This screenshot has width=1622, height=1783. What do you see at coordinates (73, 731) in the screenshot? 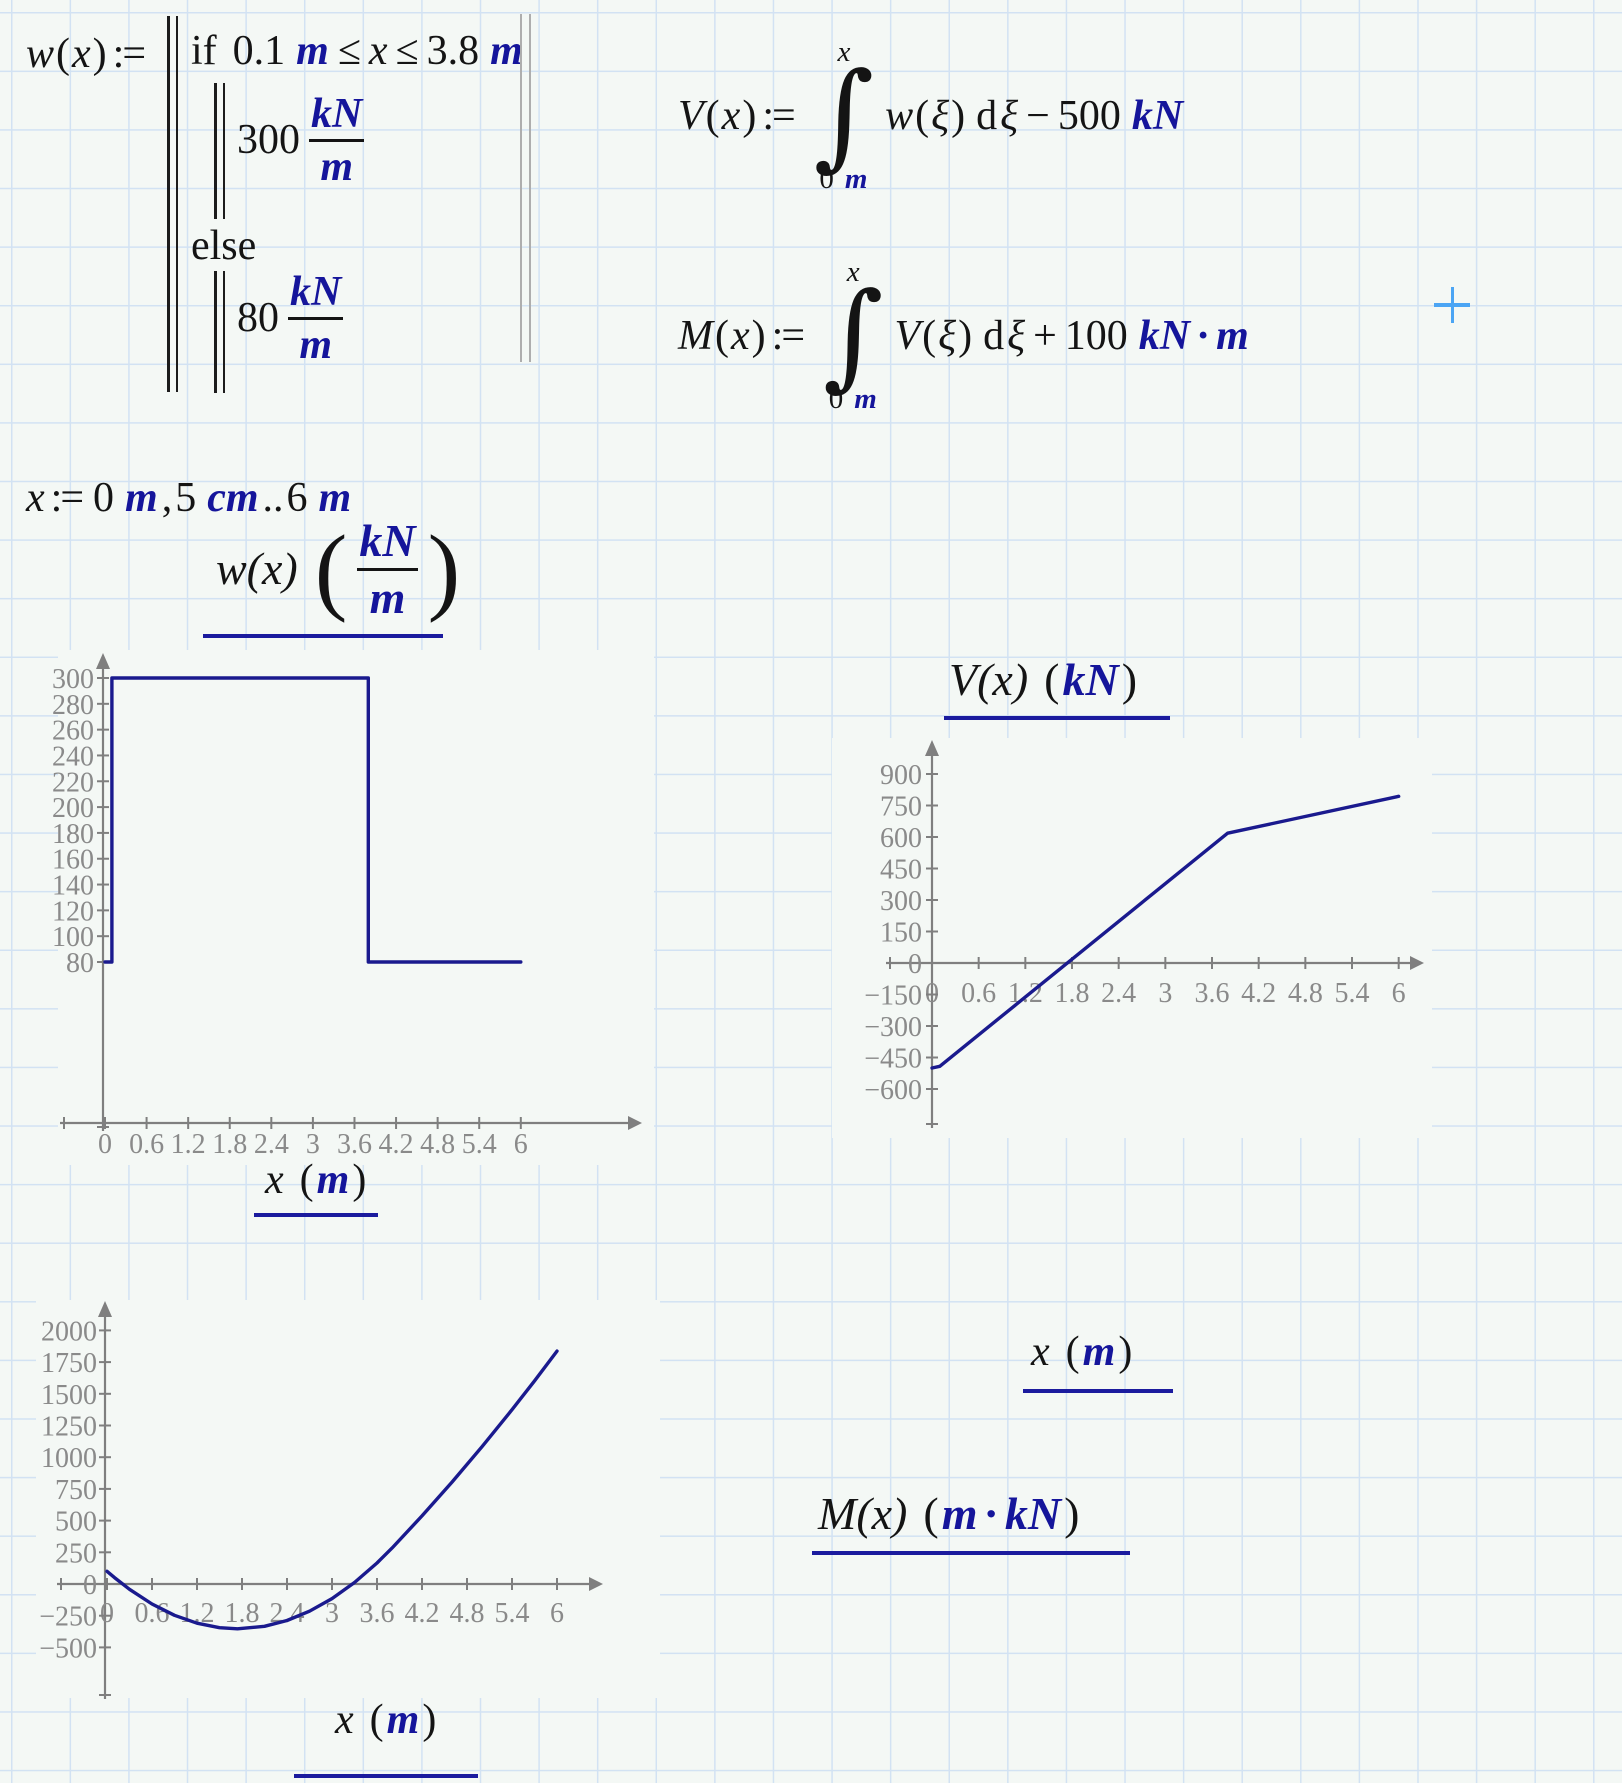
I see `axis-tick-label: 260` at bounding box center [73, 731].